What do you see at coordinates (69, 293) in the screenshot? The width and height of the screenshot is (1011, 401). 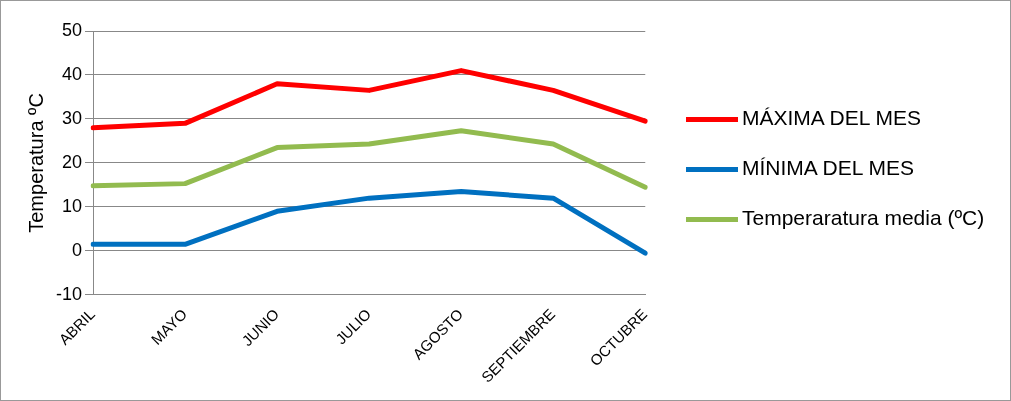 I see `y-tick-label: -10` at bounding box center [69, 293].